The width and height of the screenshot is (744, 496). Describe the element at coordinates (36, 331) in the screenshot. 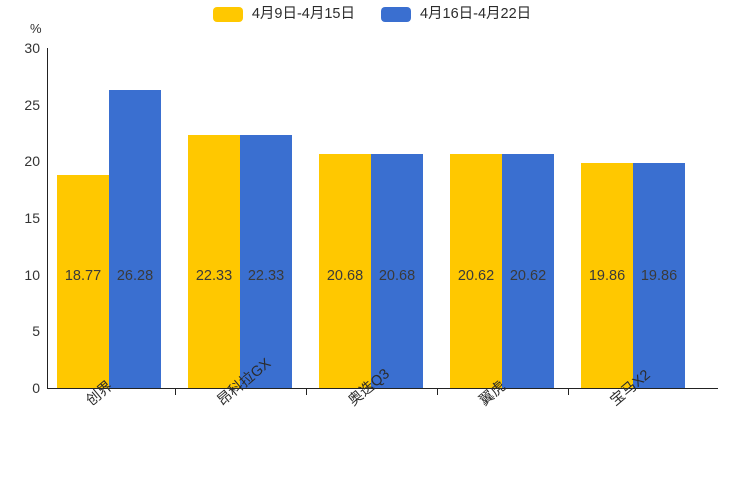

I see `y-axis-tick-5: 5` at that location.